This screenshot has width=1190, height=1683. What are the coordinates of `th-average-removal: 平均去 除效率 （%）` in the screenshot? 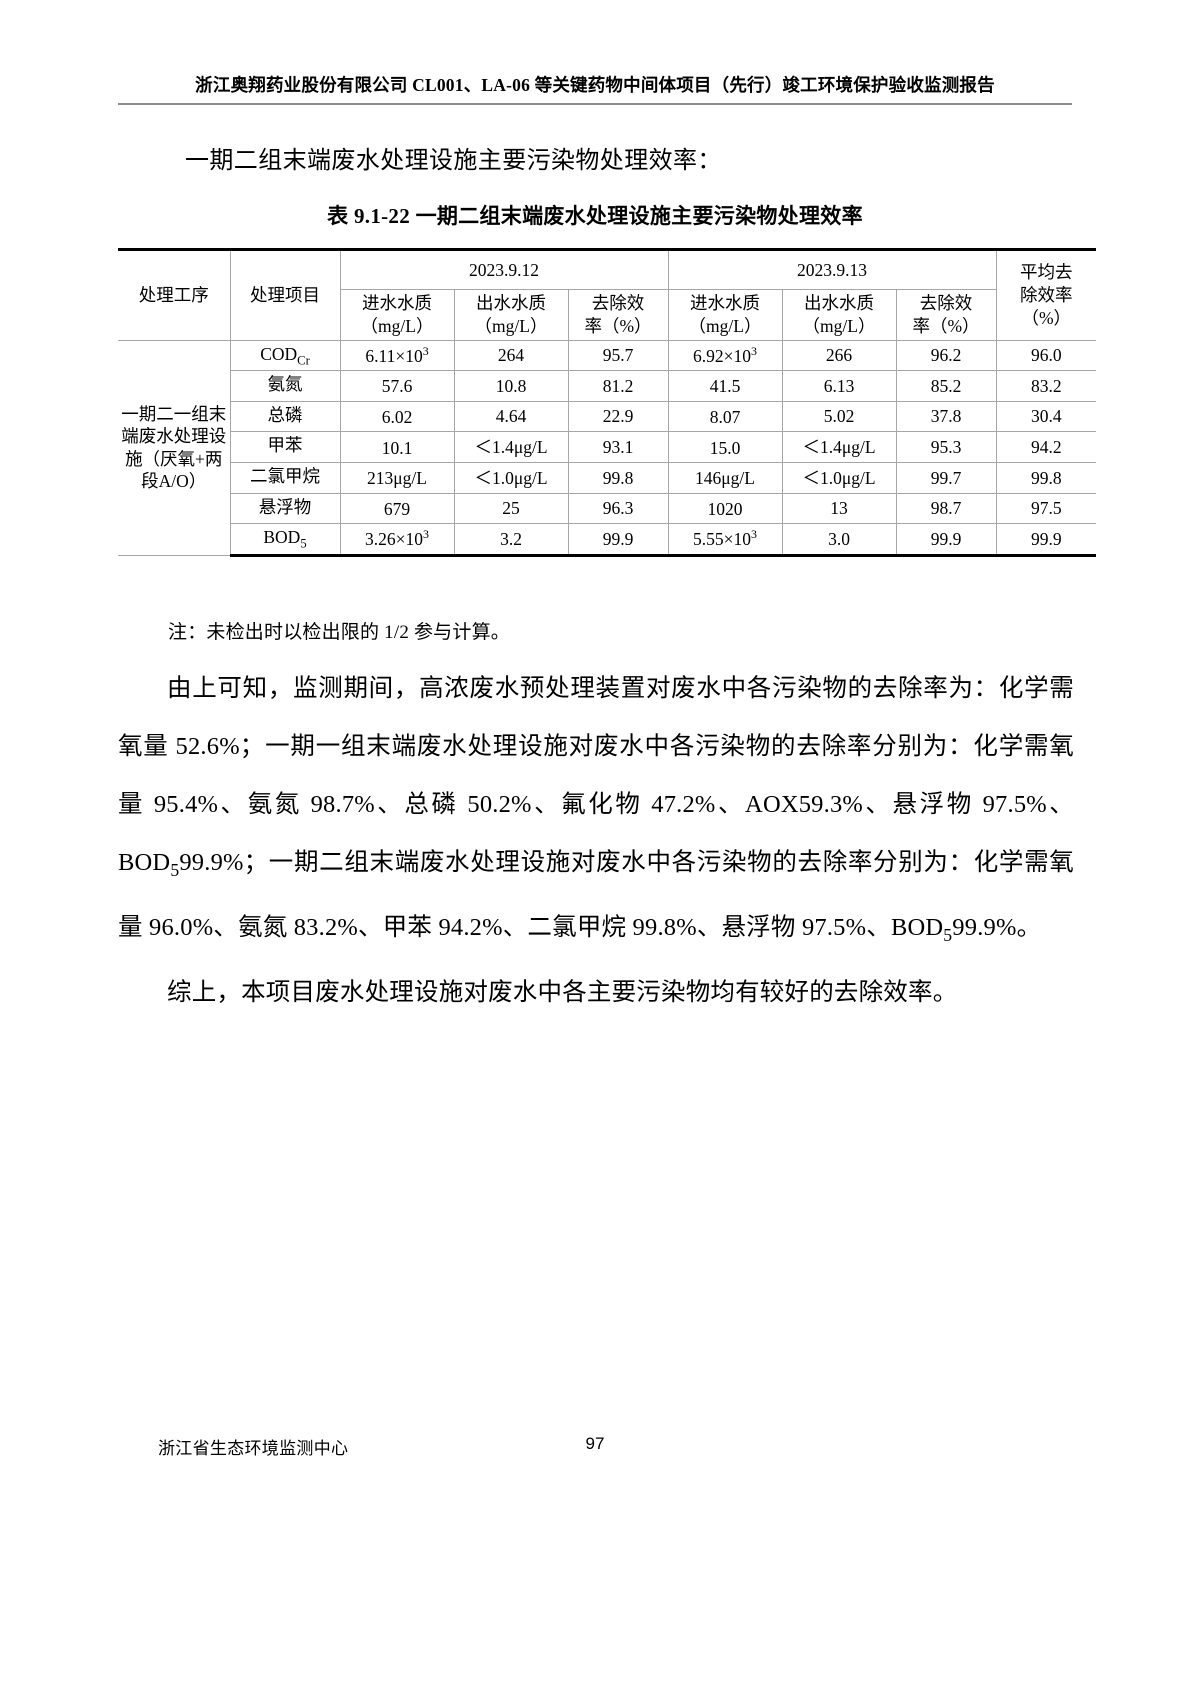 It's located at (1045, 294).